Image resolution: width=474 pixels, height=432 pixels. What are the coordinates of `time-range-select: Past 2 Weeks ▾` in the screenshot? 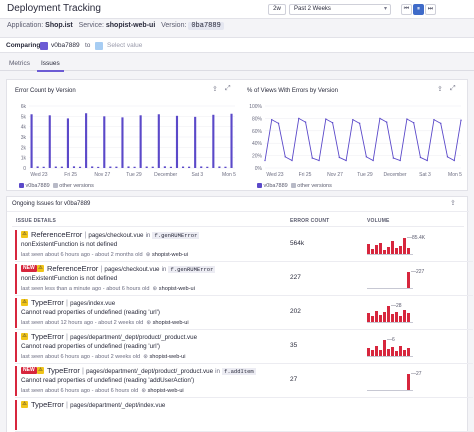 It's located at (340, 9).